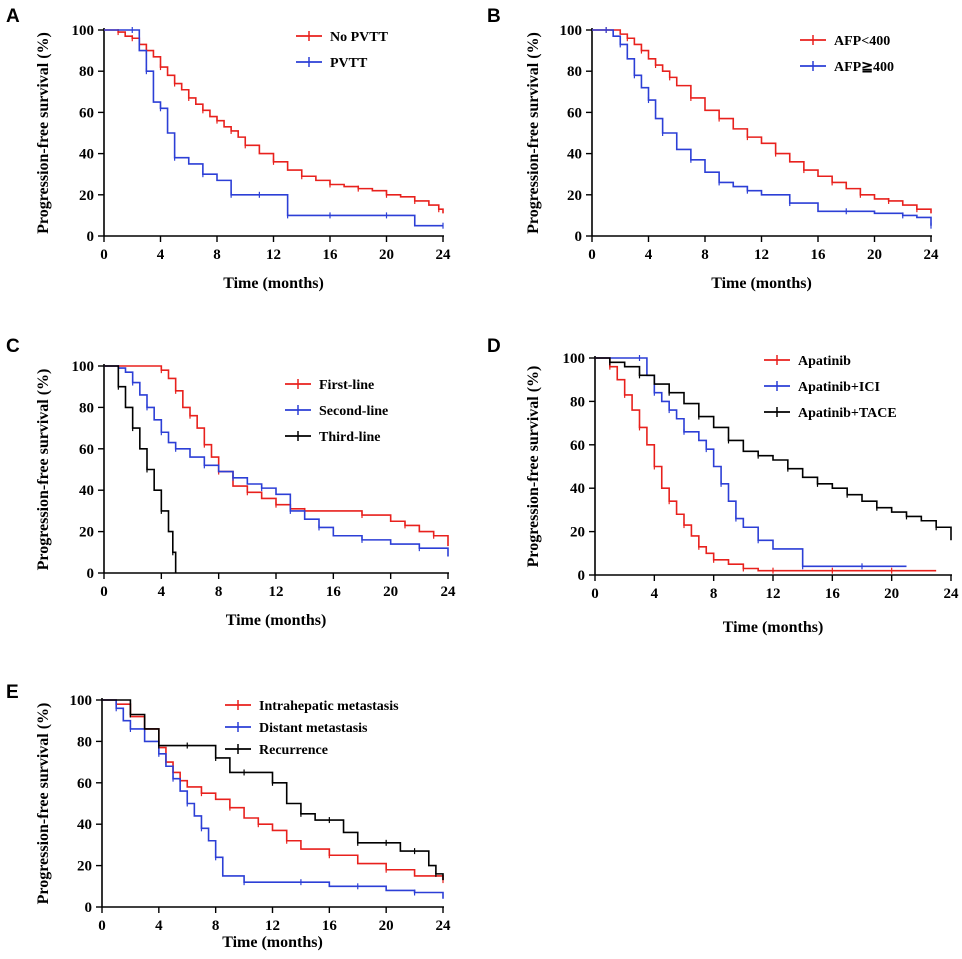 The height and width of the screenshot is (959, 962). What do you see at coordinates (824, 361) in the screenshot?
I see `legend-label: Apatinib` at bounding box center [824, 361].